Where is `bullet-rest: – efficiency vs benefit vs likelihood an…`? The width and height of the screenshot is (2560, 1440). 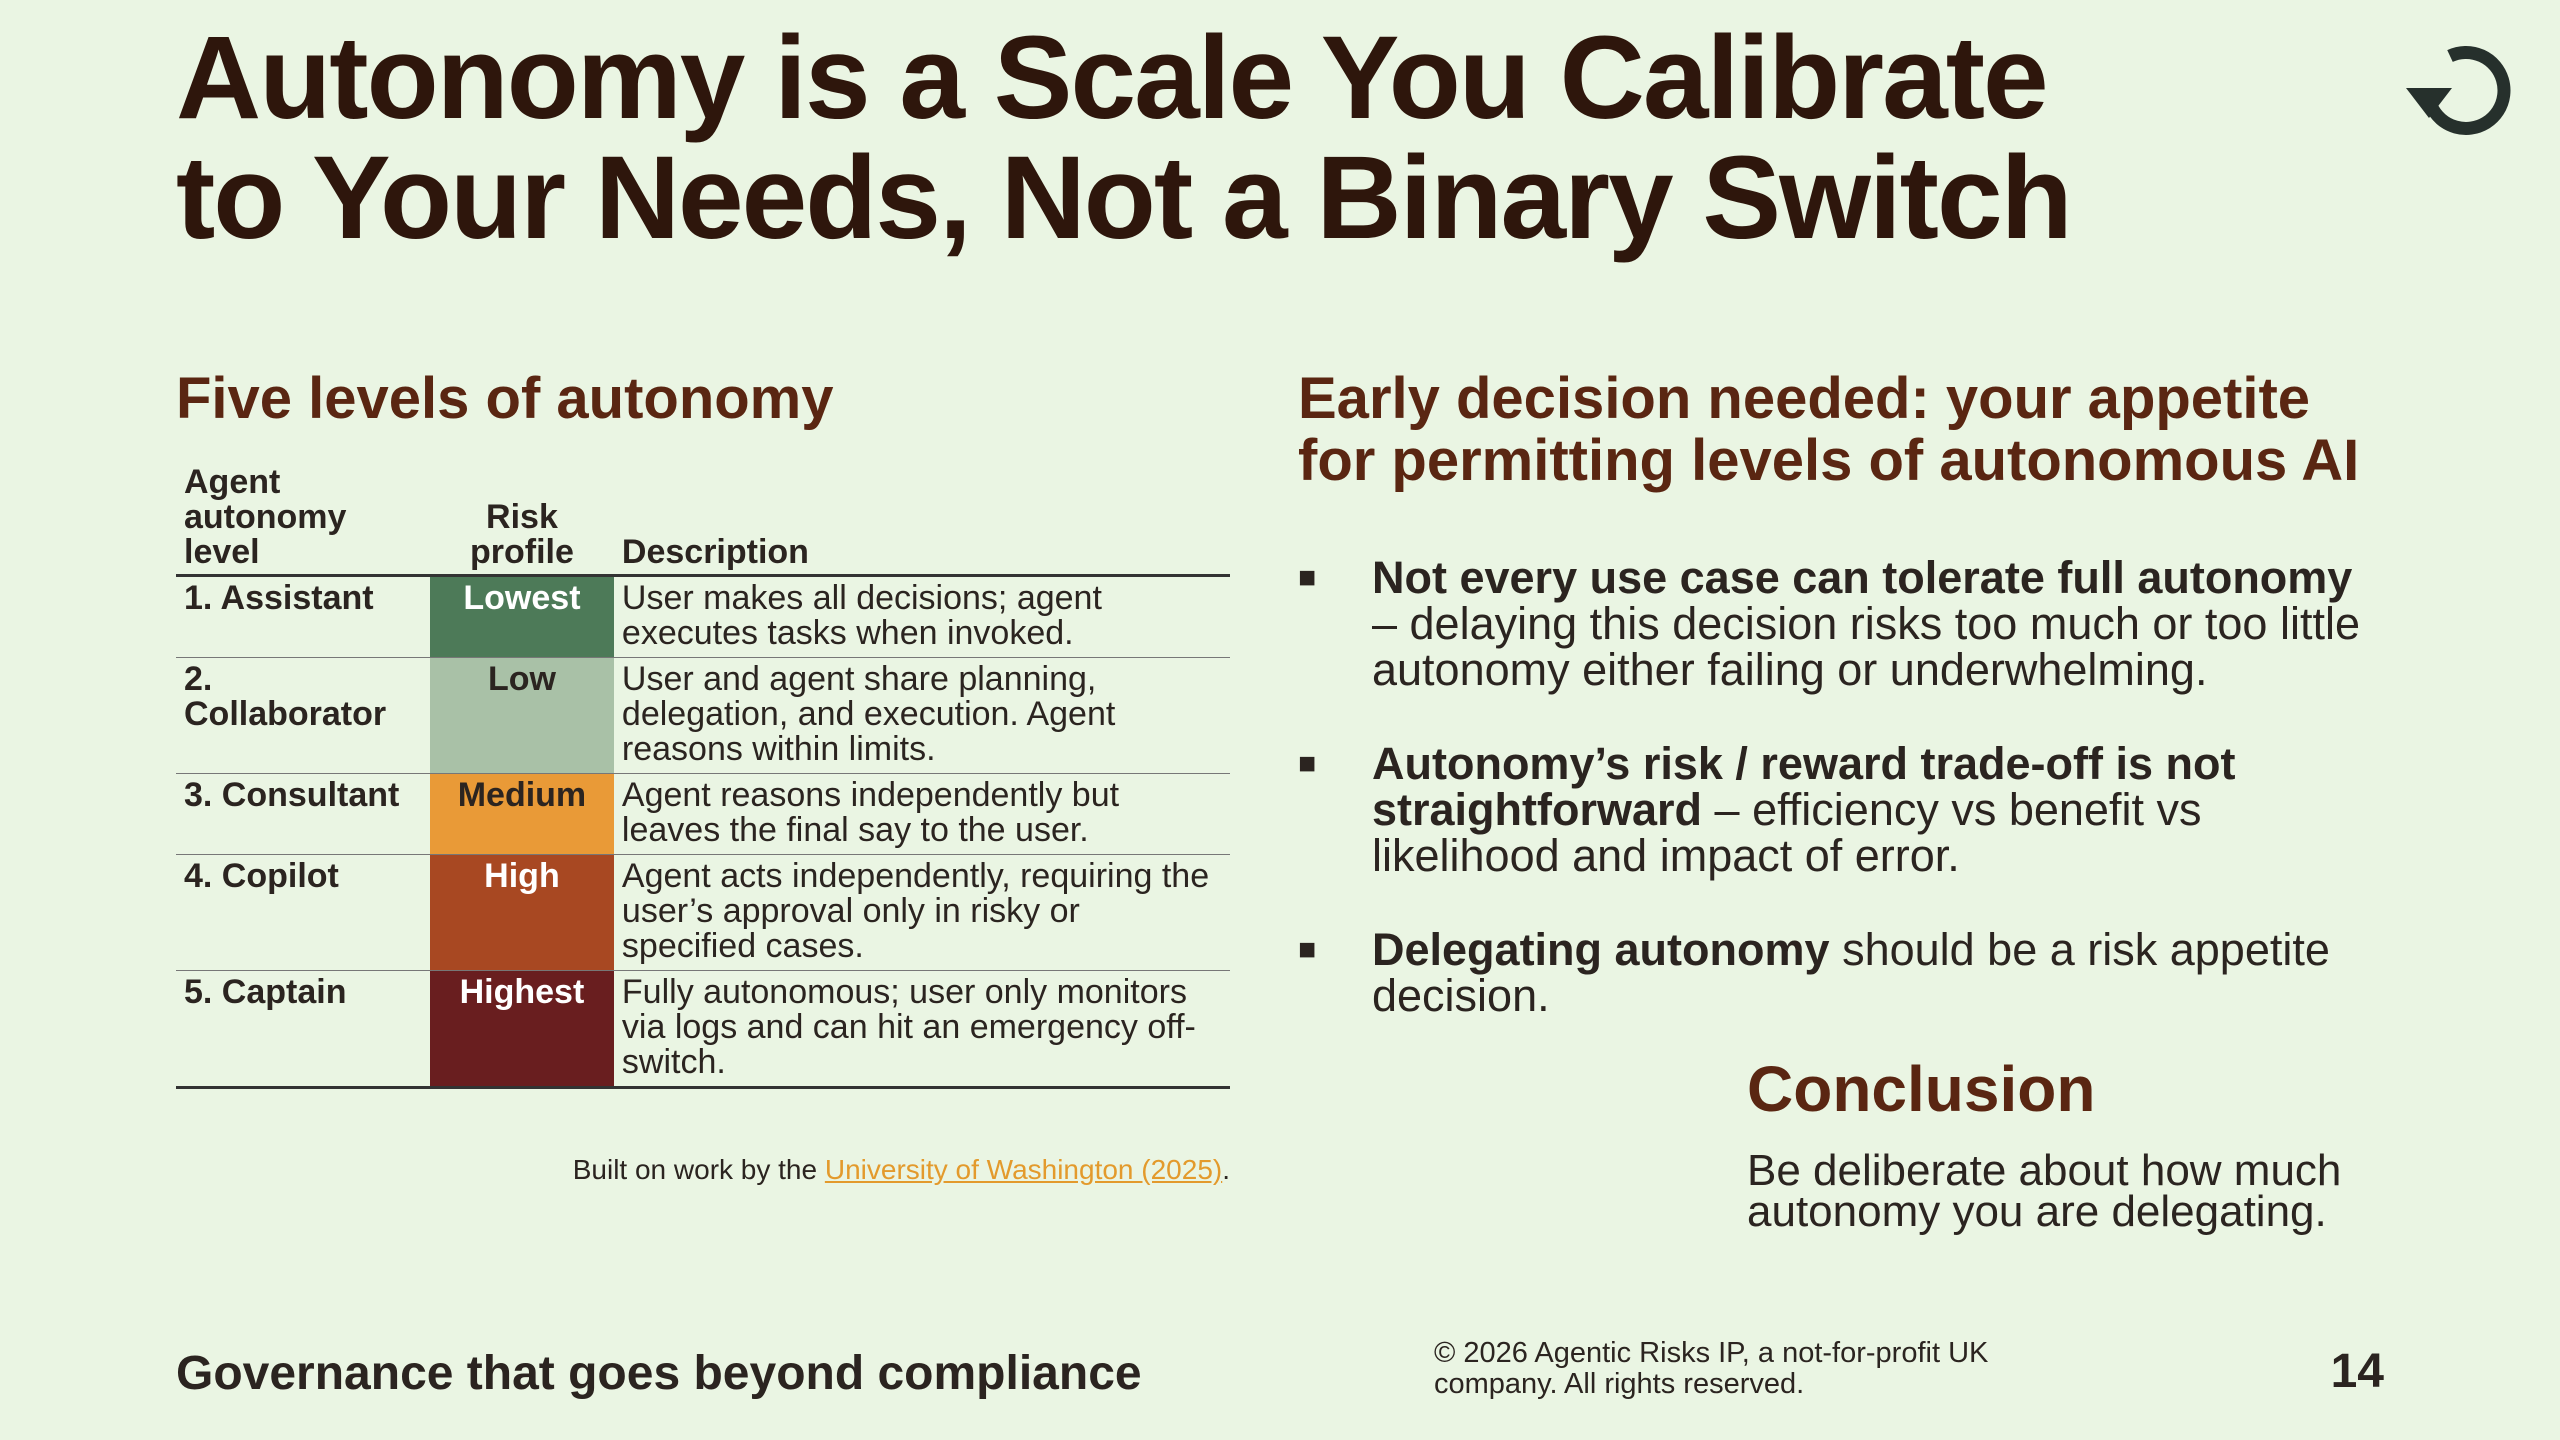
bullet-rest: – efficiency vs benefit vs likelihood an… is located at coordinates (1787, 832).